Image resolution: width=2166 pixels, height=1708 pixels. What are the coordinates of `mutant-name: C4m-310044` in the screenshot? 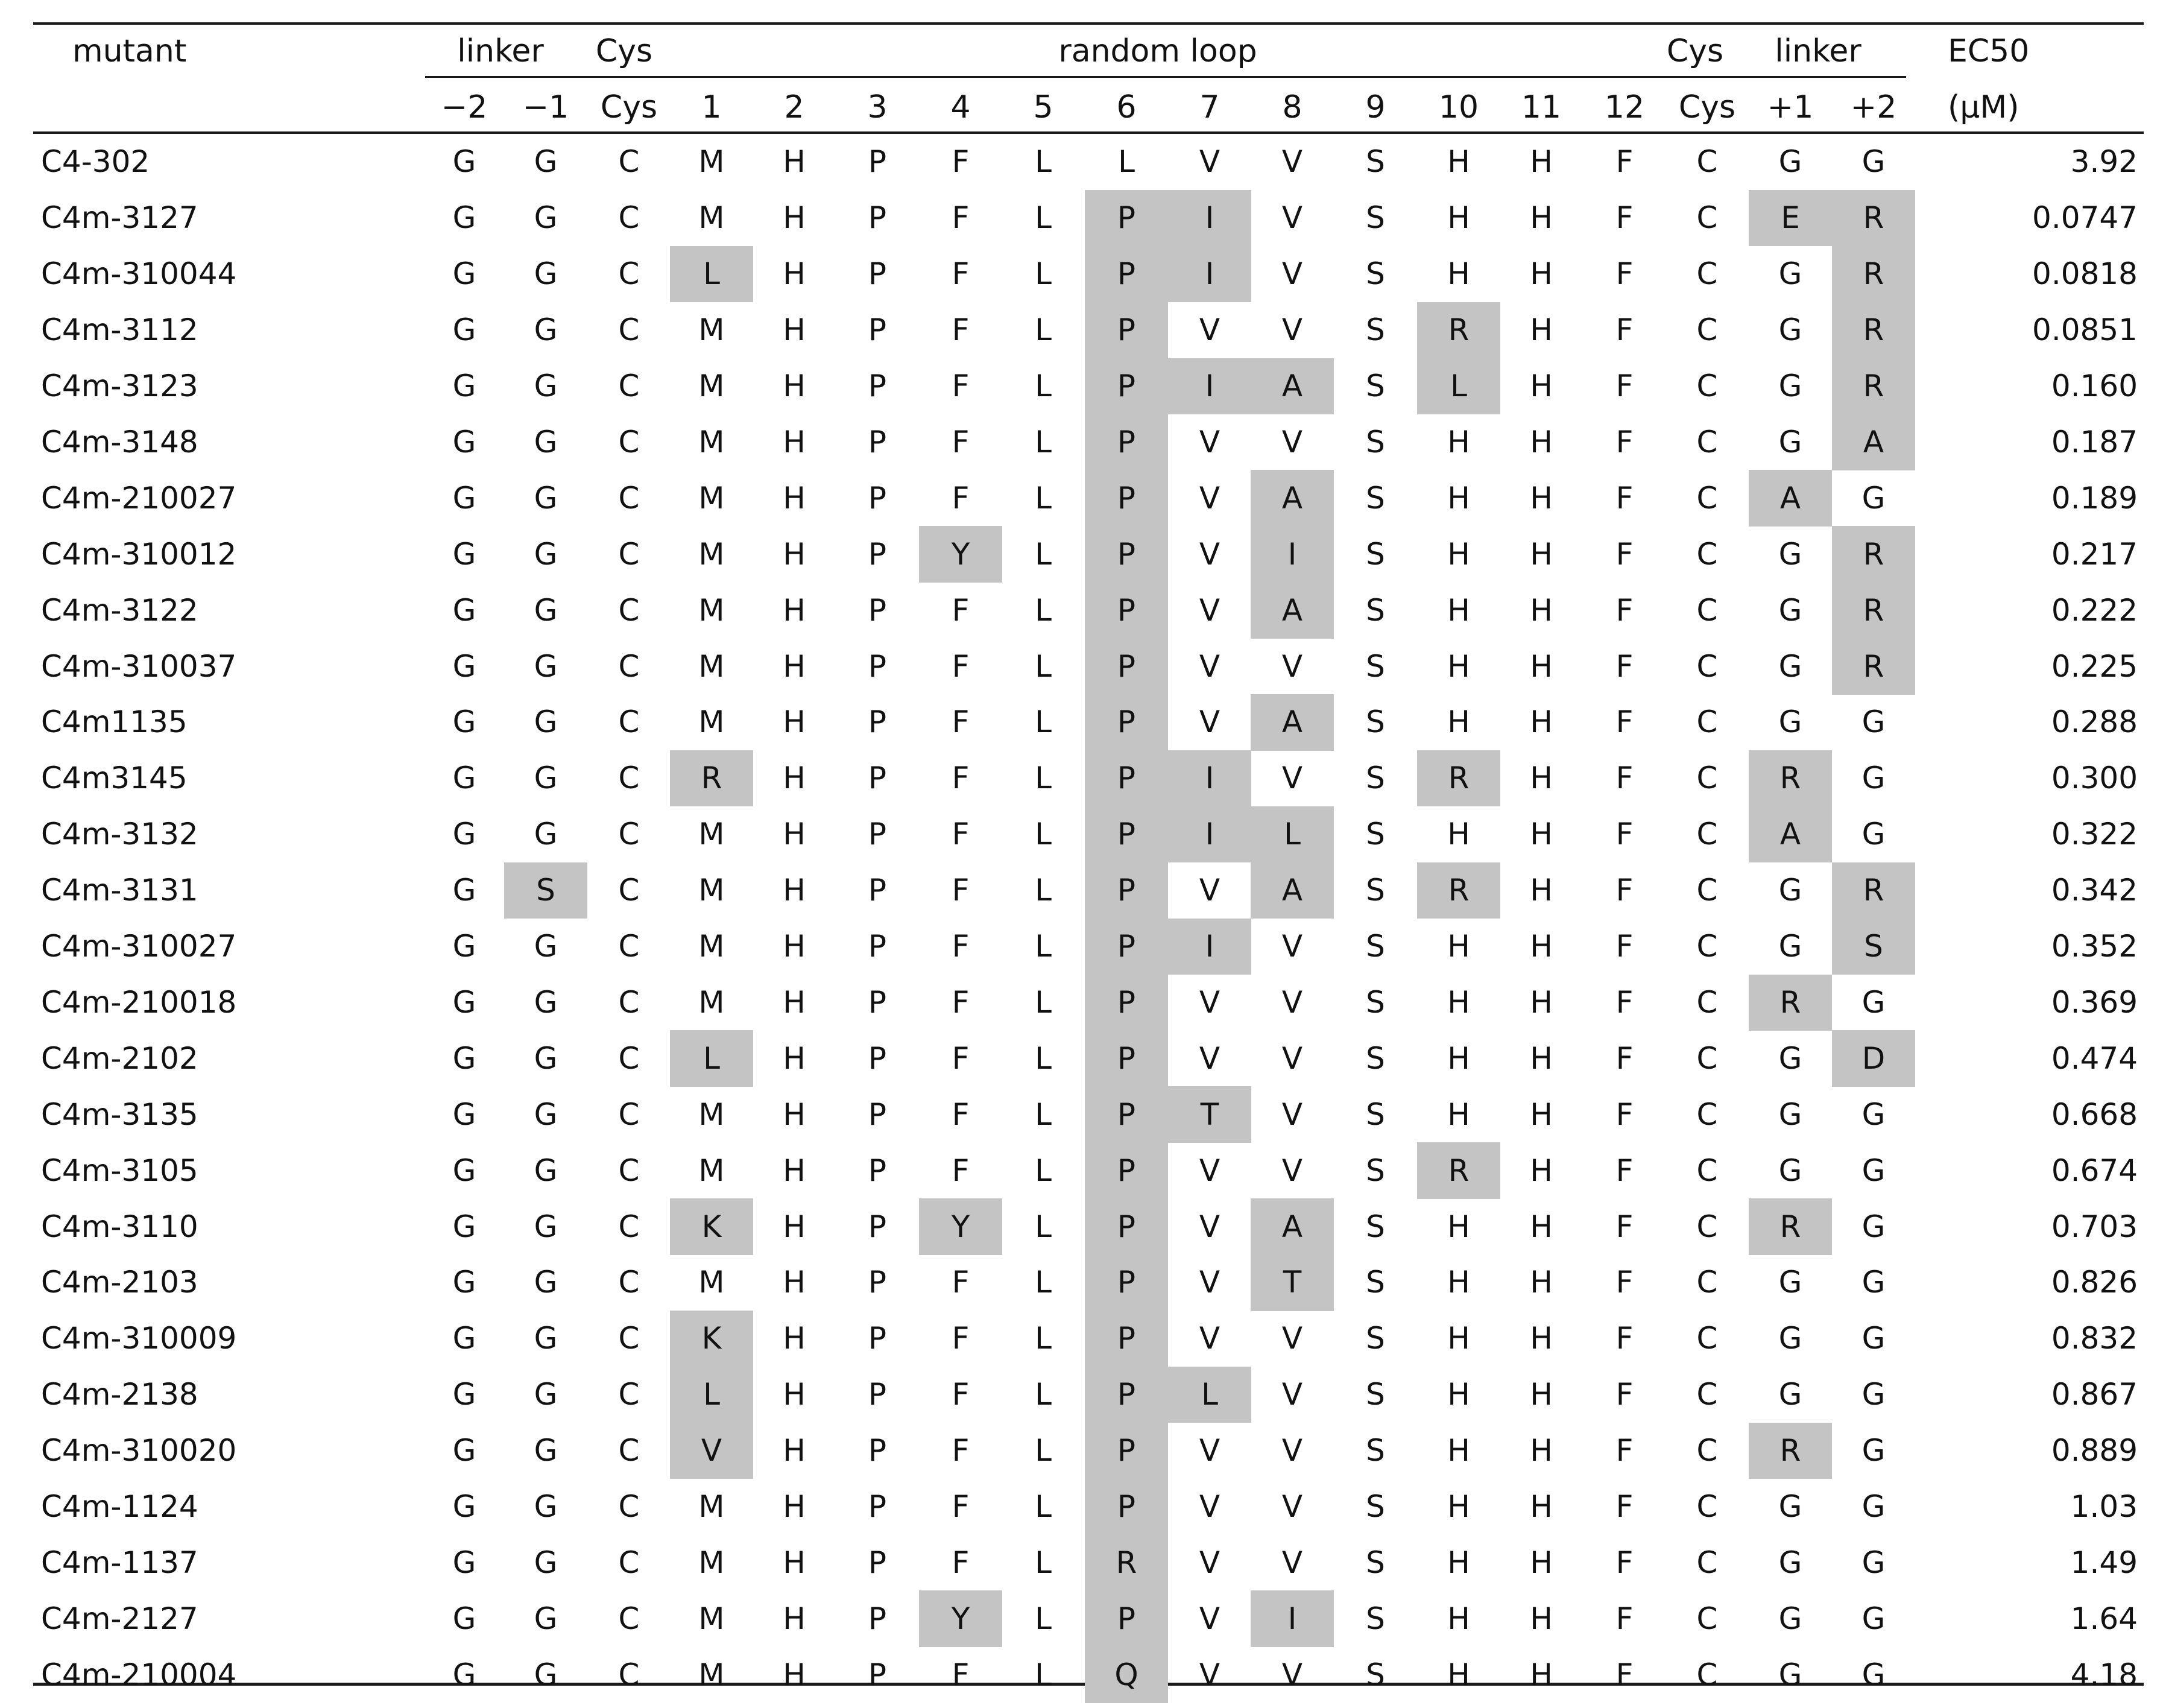 It's located at (139, 274).